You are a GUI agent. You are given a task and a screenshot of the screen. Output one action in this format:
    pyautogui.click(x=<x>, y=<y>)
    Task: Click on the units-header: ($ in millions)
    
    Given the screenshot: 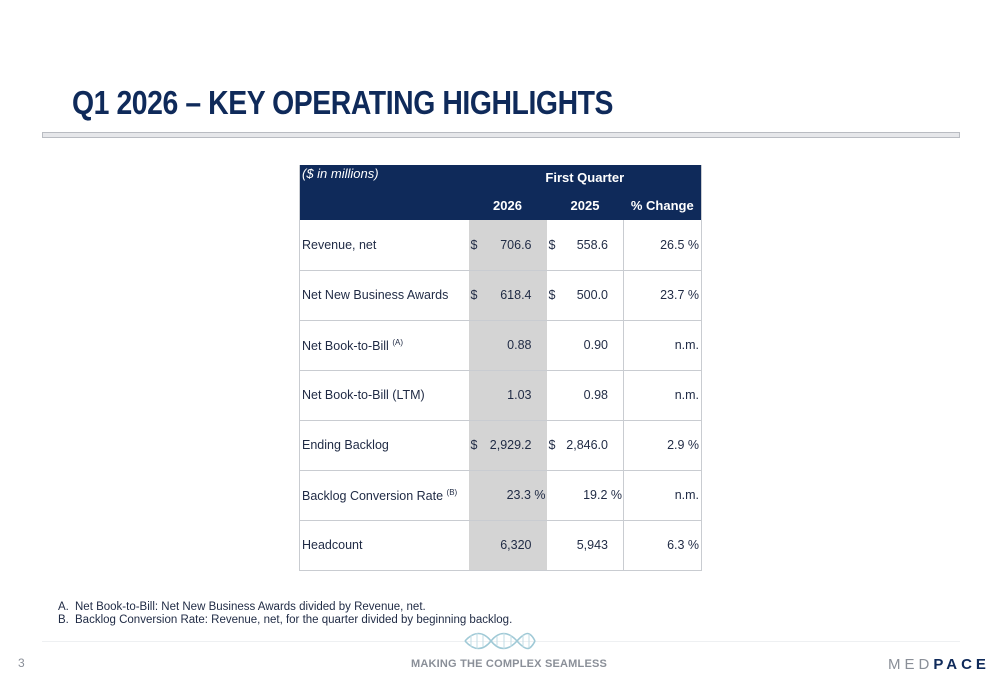 What is the action you would take?
    pyautogui.click(x=384, y=192)
    